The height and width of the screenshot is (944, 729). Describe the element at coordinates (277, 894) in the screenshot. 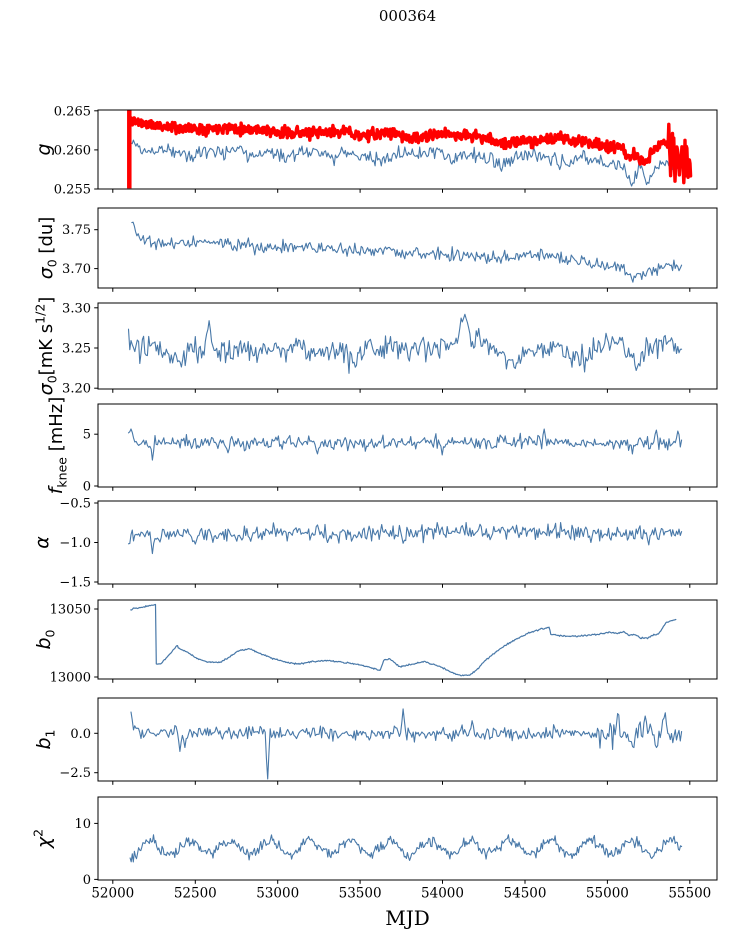

I see `x-tick-label: 53000` at that location.